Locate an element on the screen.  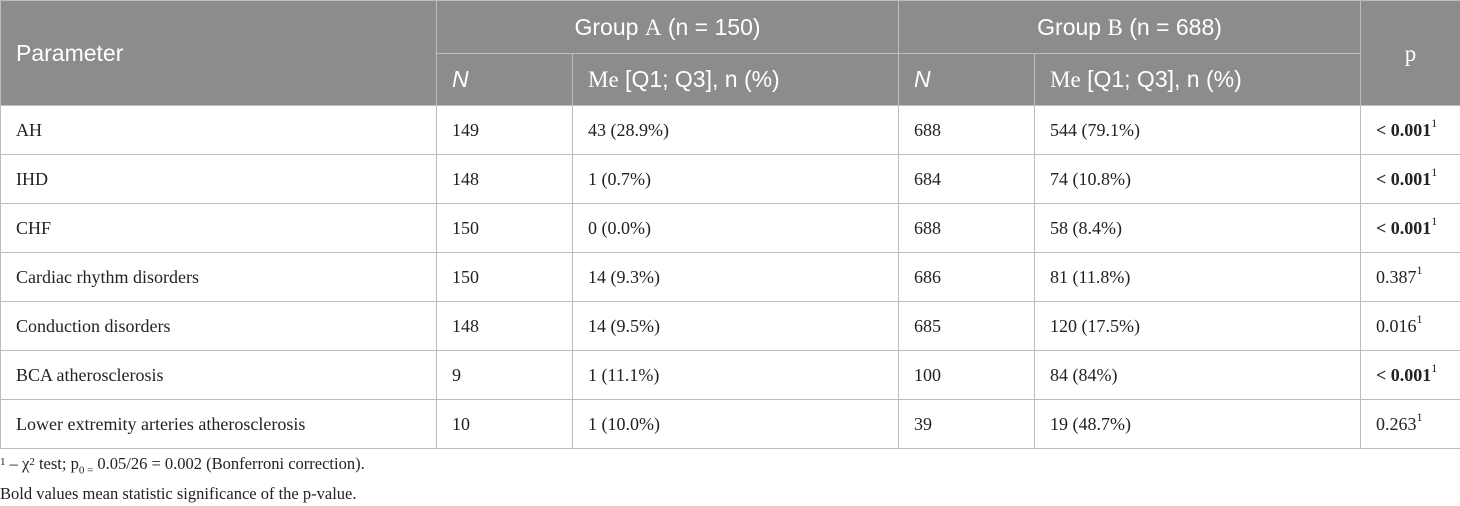
header-group-a-me: Me [Q1; Q3], n (%) is located at coordinates (736, 80).